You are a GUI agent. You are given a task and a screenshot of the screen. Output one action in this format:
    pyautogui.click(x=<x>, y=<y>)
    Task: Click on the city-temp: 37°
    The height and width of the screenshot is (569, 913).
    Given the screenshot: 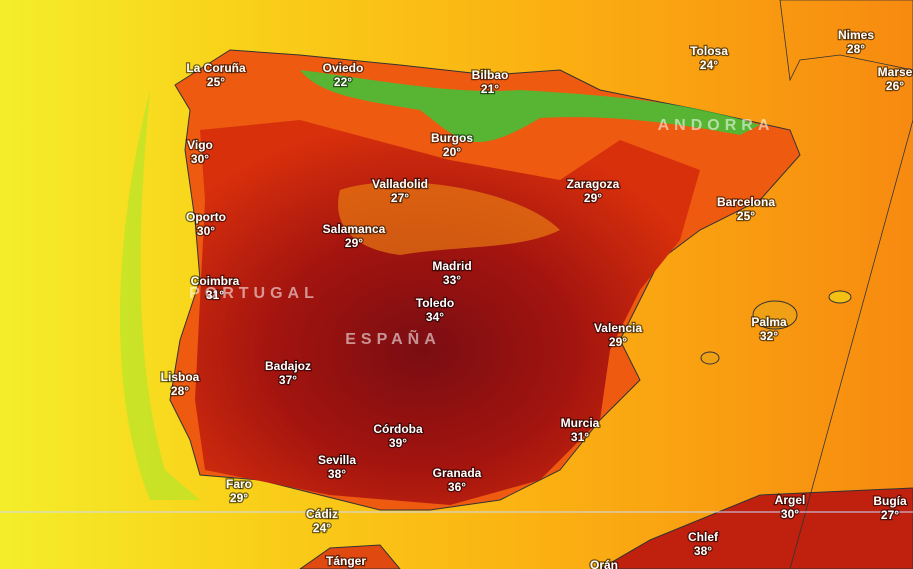 What is the action you would take?
    pyautogui.click(x=288, y=380)
    